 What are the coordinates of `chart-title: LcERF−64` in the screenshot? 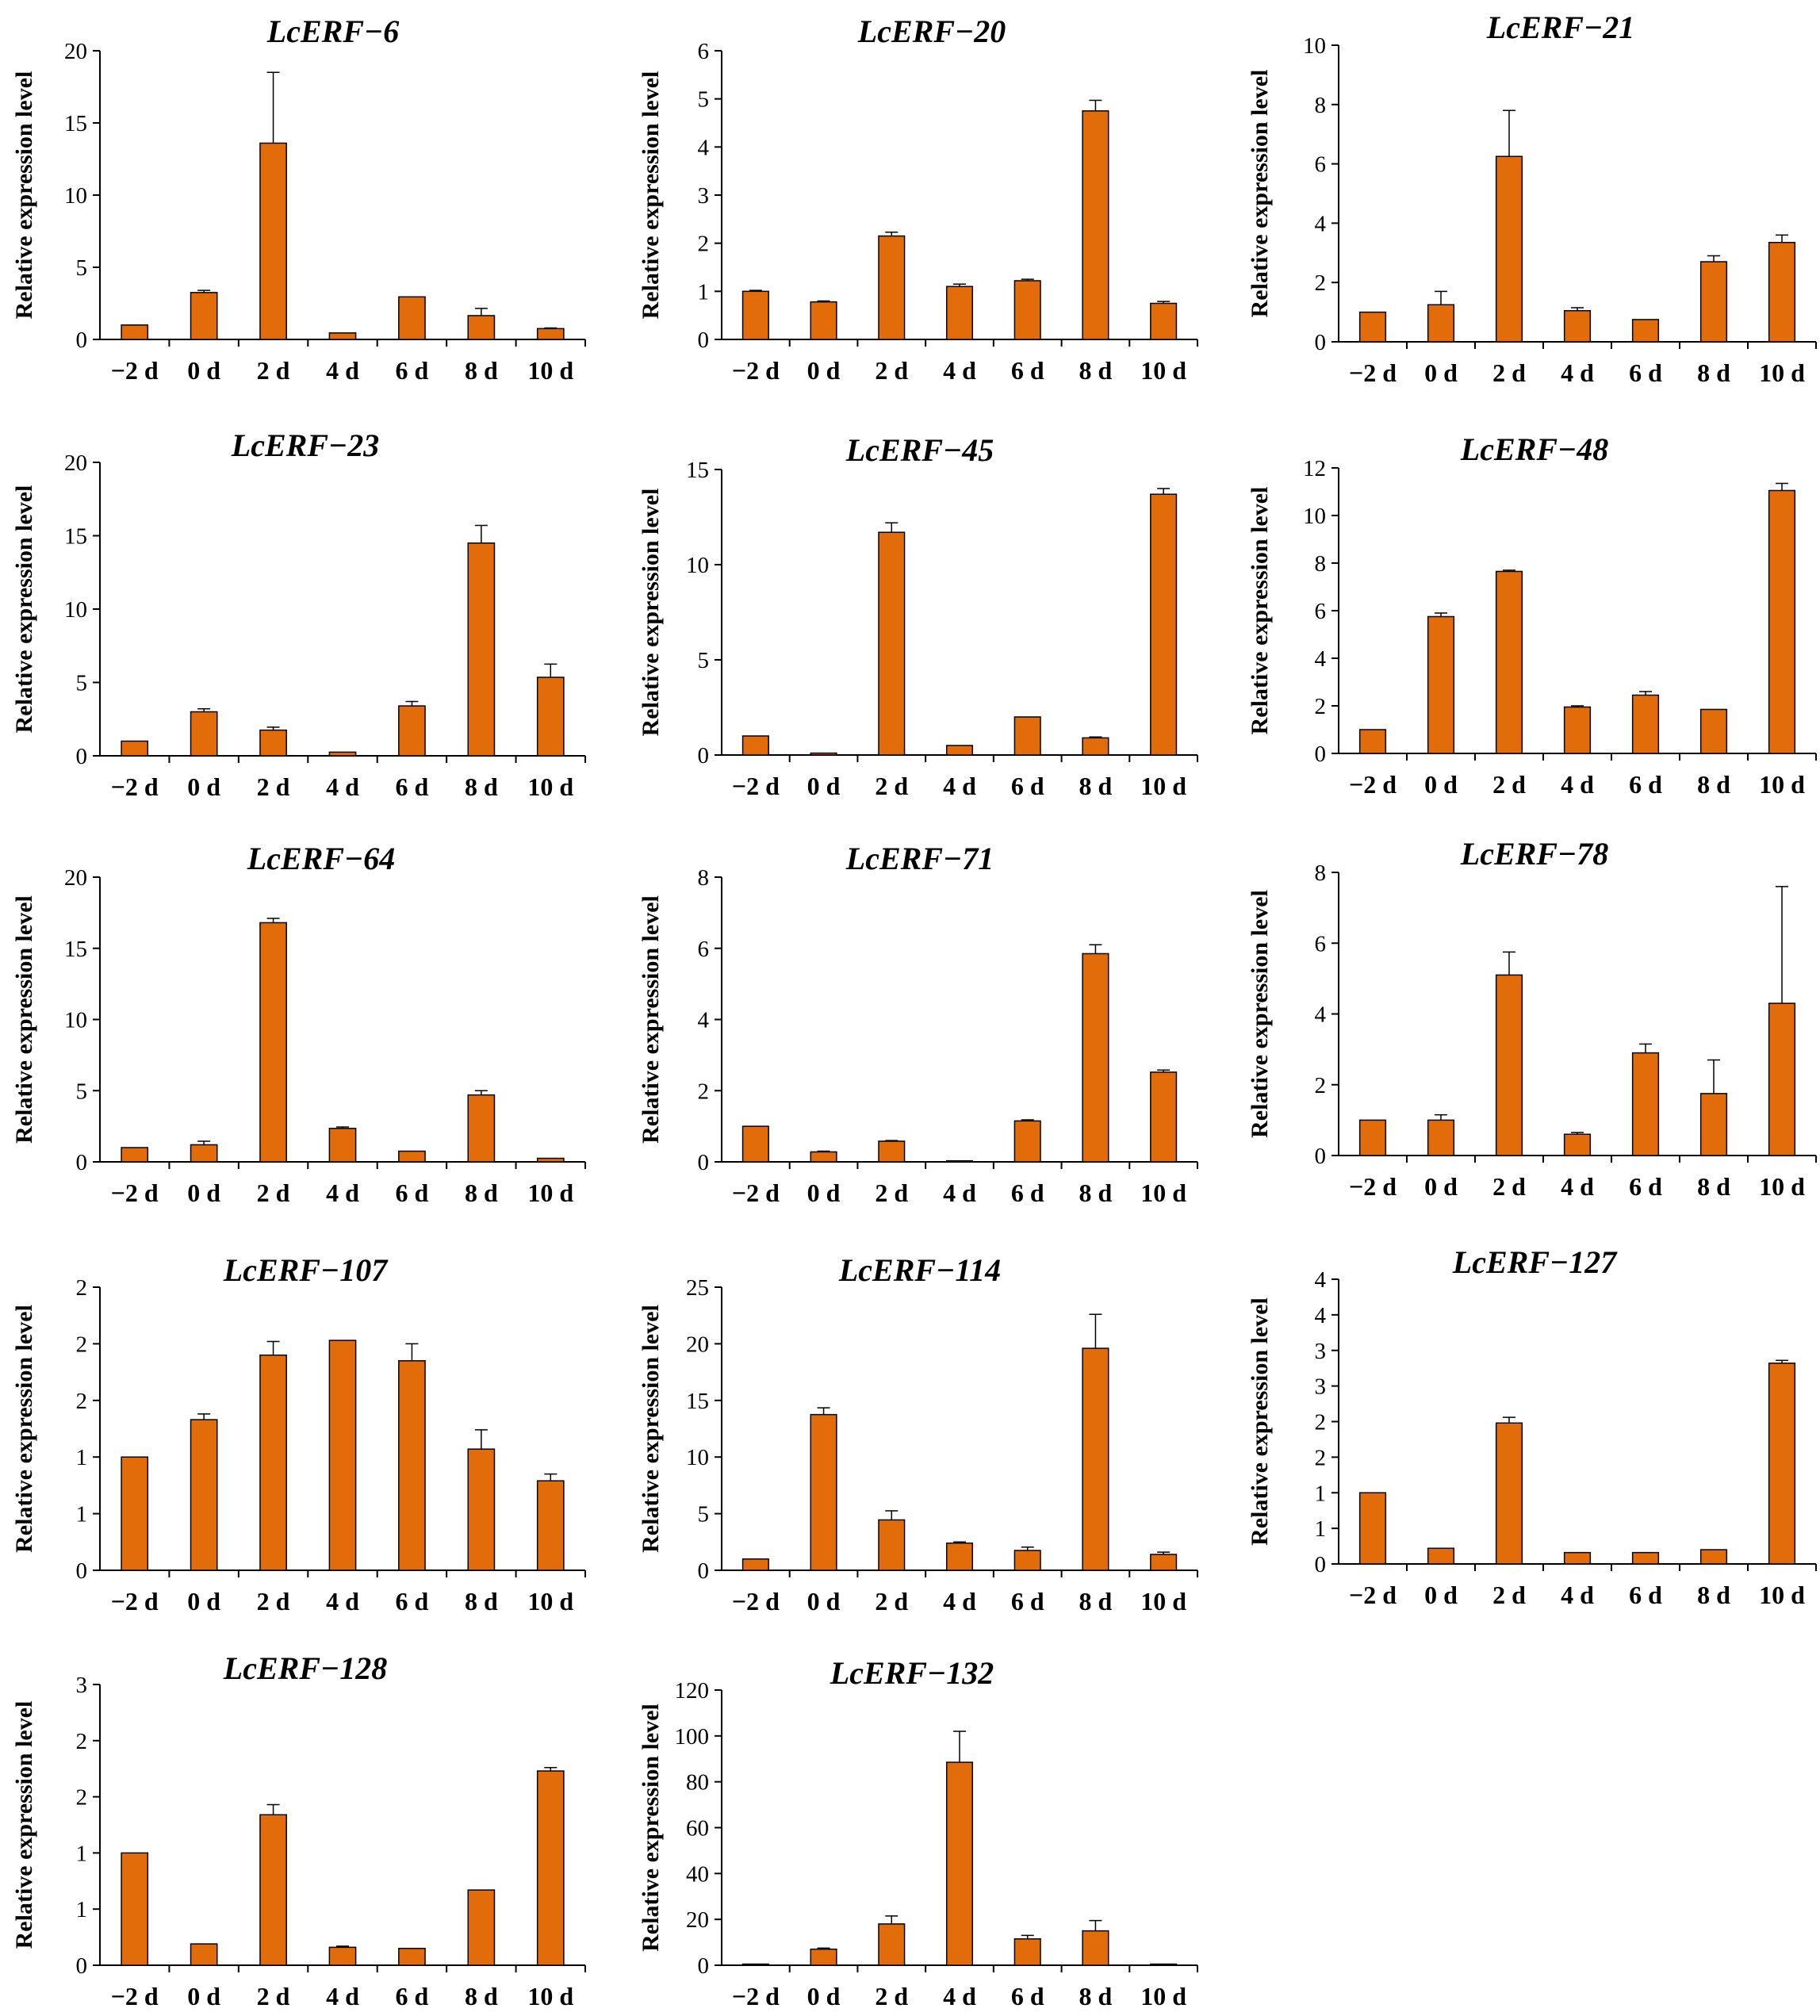 It's located at (321, 858).